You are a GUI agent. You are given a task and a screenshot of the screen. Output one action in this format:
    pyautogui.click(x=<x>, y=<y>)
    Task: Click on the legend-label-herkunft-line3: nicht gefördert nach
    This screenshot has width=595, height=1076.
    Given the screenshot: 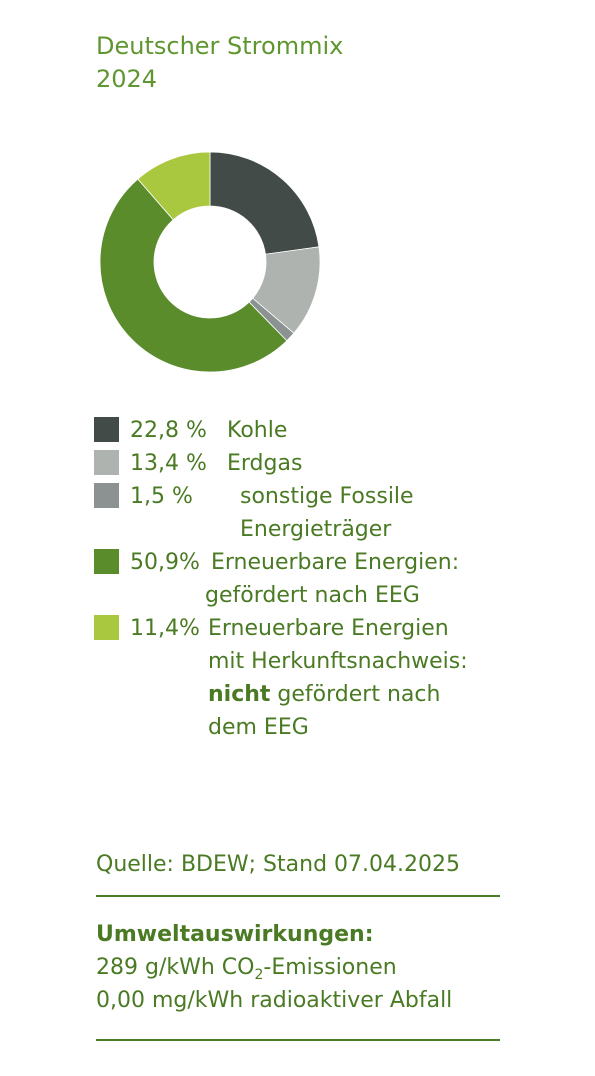 What is the action you would take?
    pyautogui.click(x=338, y=694)
    